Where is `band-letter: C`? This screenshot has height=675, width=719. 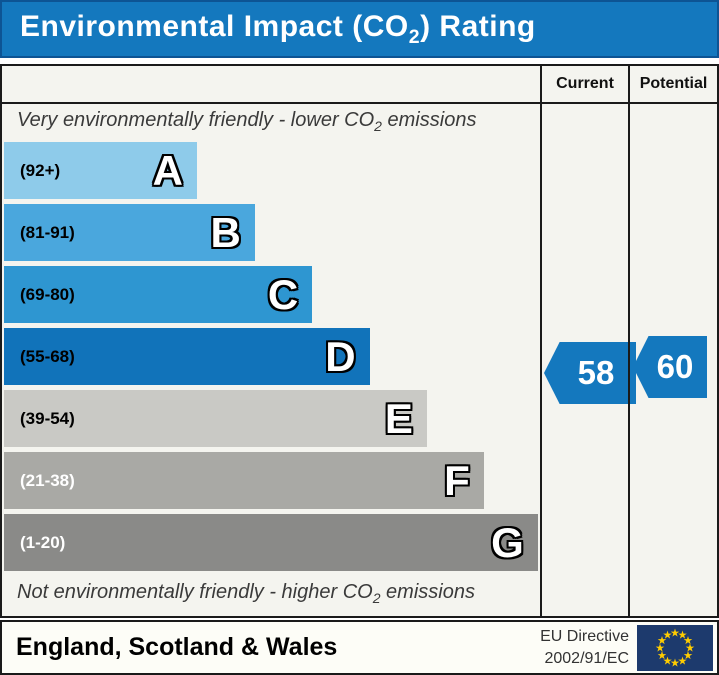
band-letter: C is located at coordinates (283, 294).